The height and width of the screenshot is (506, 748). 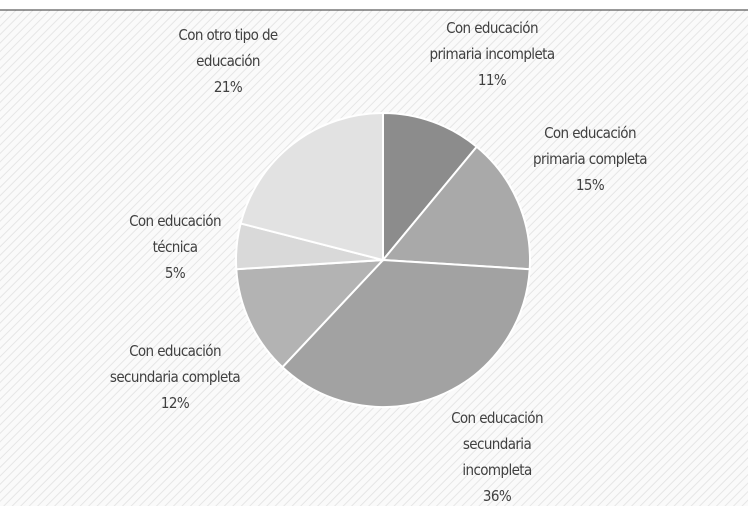 What do you see at coordinates (228, 87) in the screenshot?
I see `value-label: 21%` at bounding box center [228, 87].